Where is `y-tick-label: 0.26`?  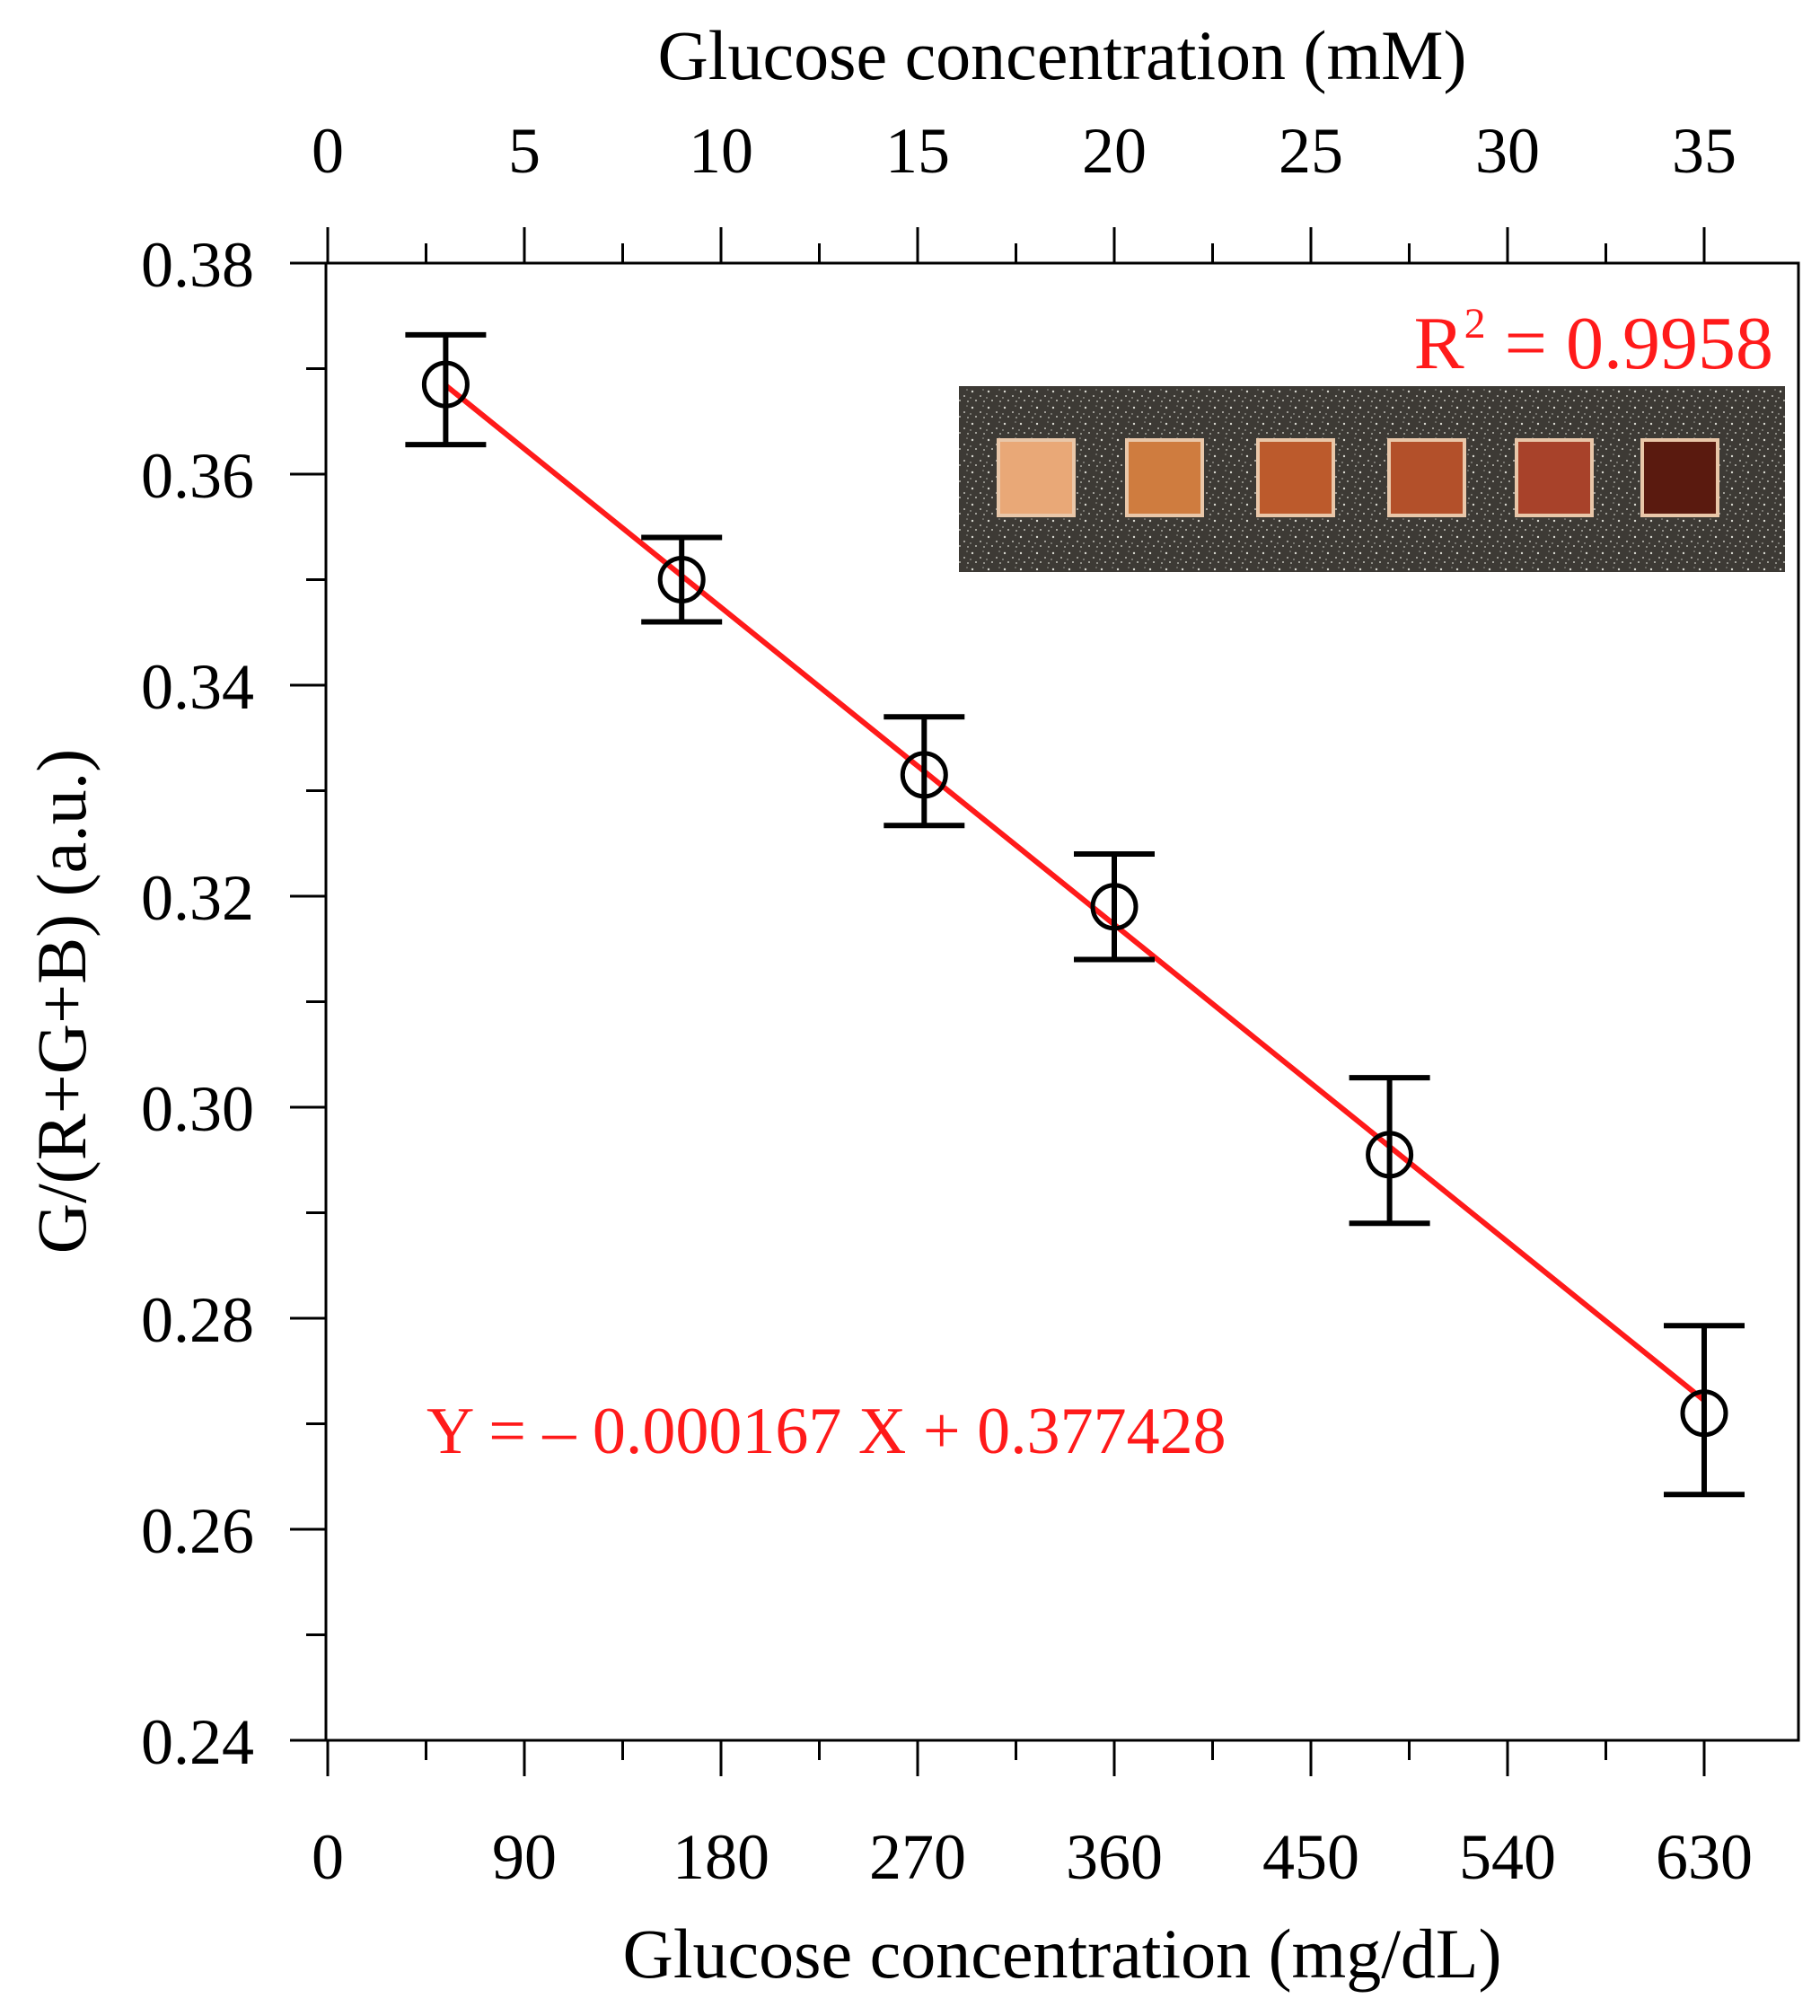
y-tick-label: 0.26 is located at coordinates (197, 1531).